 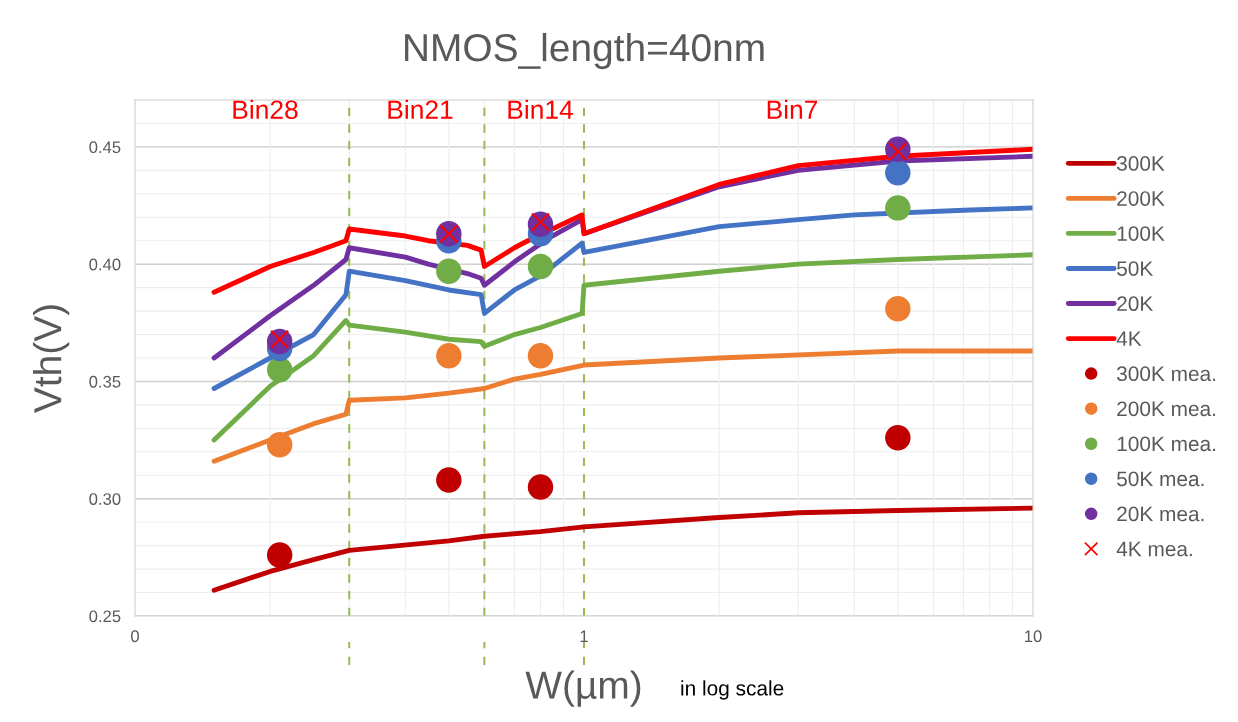 What do you see at coordinates (540, 109) in the screenshot?
I see `annotation: Bin14` at bounding box center [540, 109].